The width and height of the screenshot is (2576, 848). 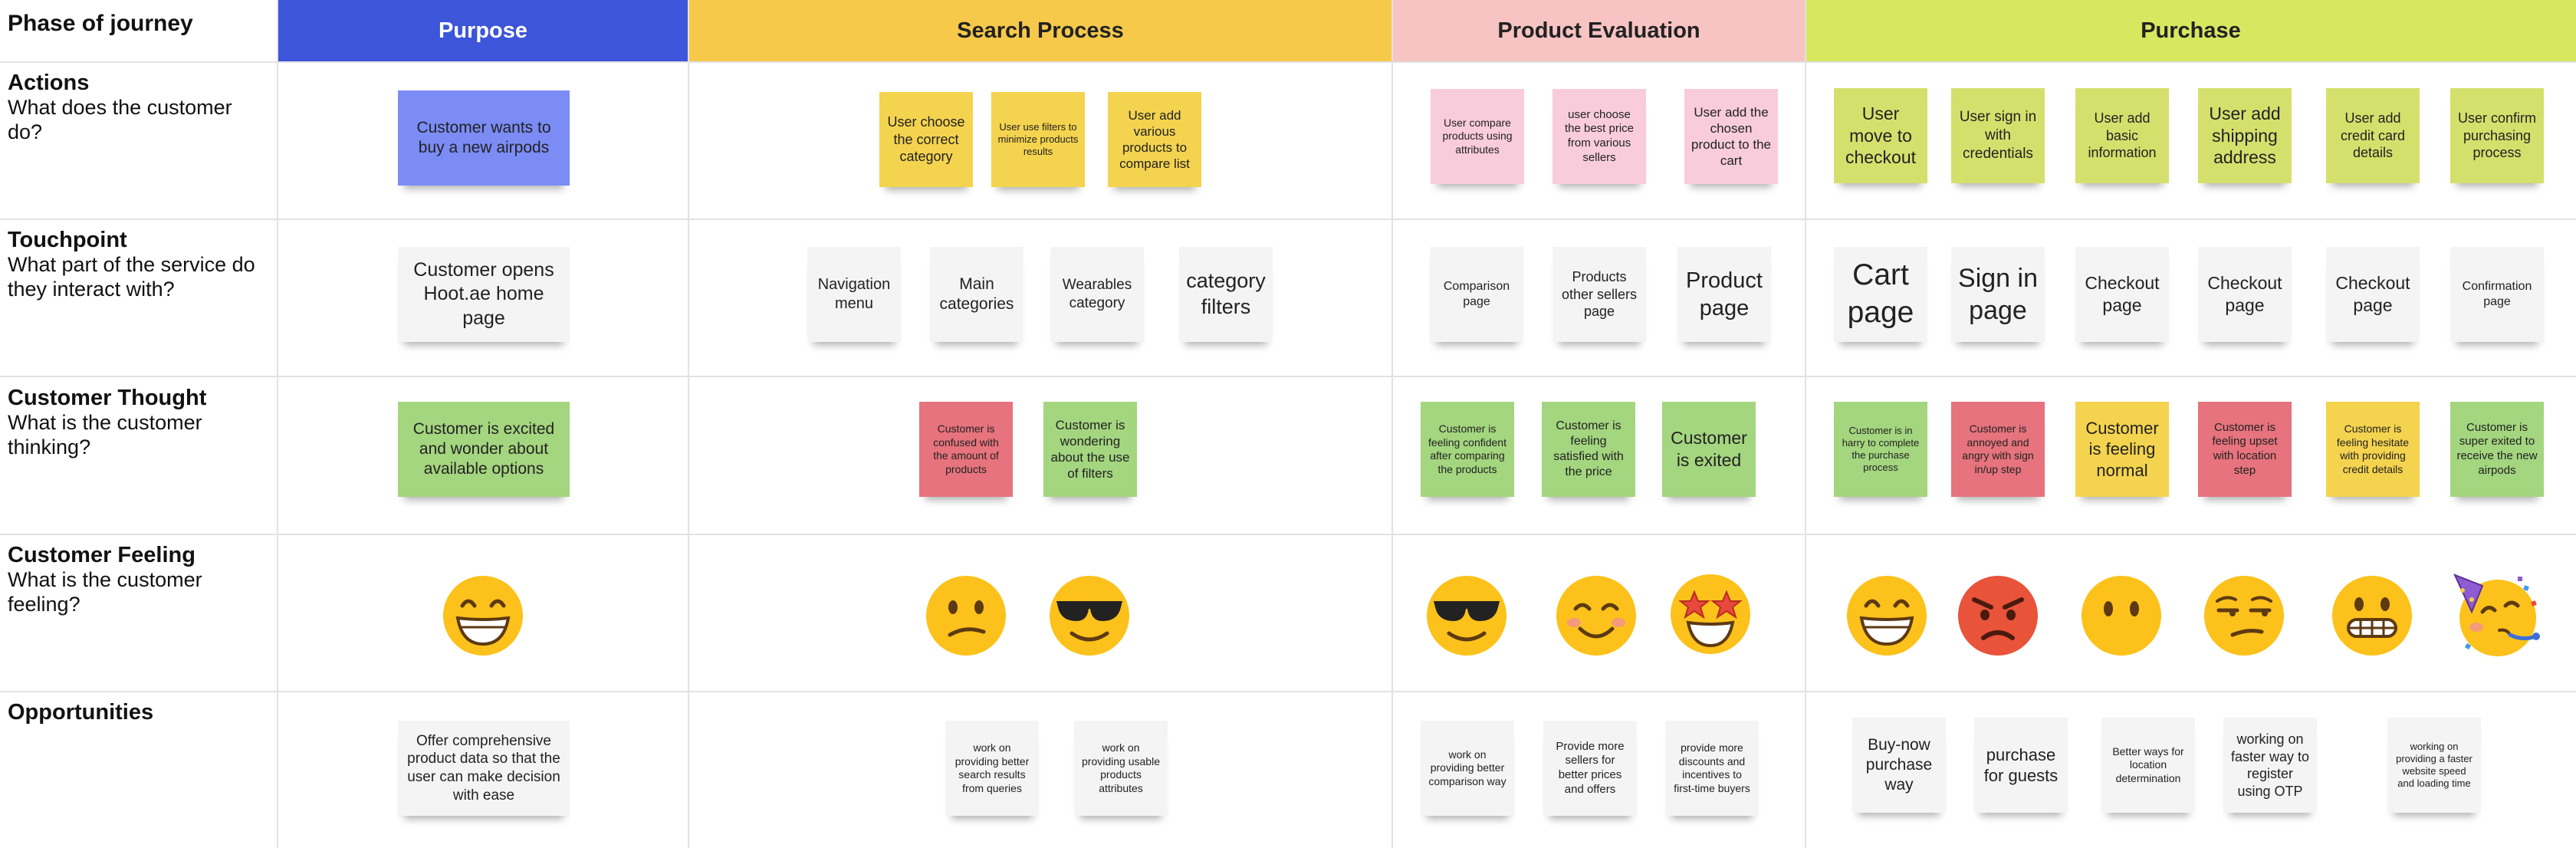 I want to click on row-title: Actions, so click(x=49, y=83).